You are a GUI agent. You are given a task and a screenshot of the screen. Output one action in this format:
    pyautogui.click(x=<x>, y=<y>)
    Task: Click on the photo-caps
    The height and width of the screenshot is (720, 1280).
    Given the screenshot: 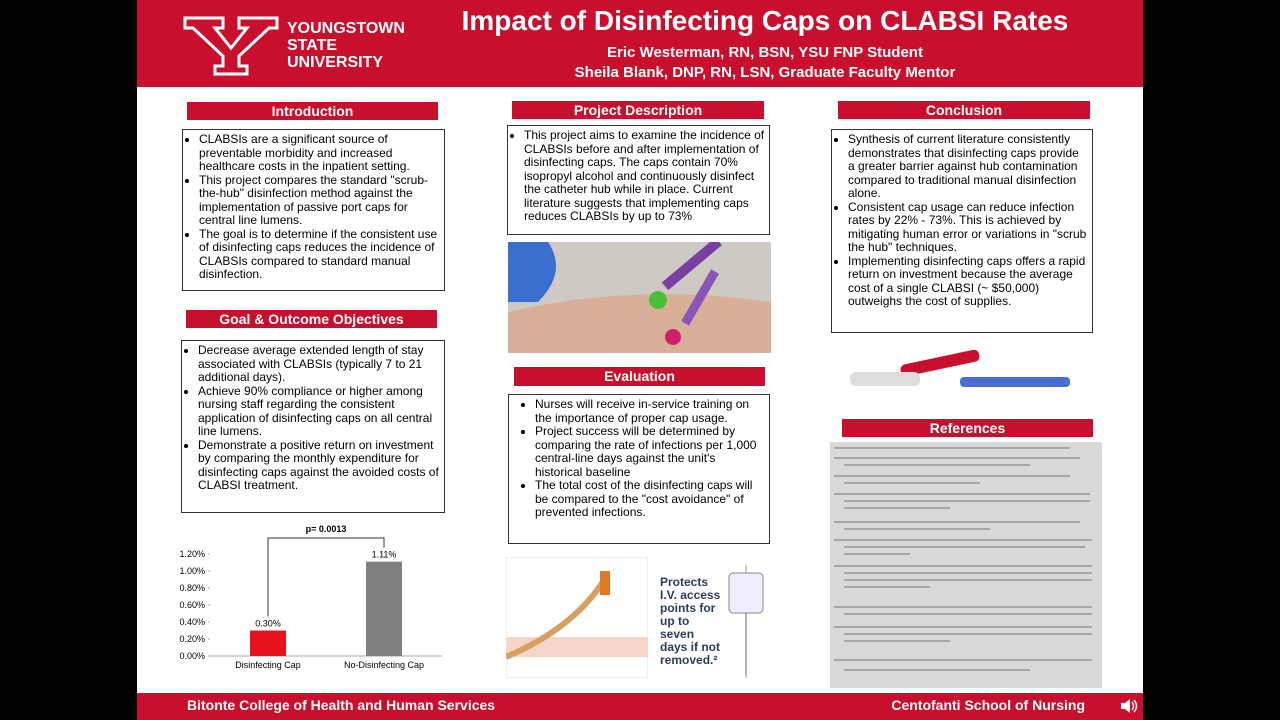 What is the action you would take?
    pyautogui.click(x=639, y=297)
    